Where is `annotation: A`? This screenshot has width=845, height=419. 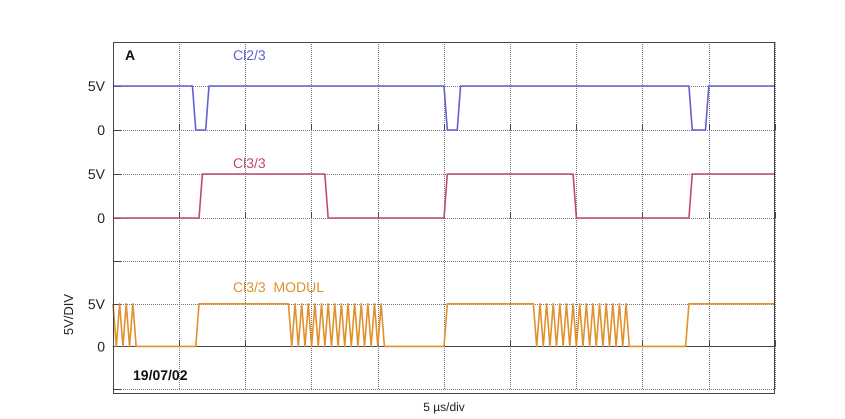 annotation: A is located at coordinates (130, 55).